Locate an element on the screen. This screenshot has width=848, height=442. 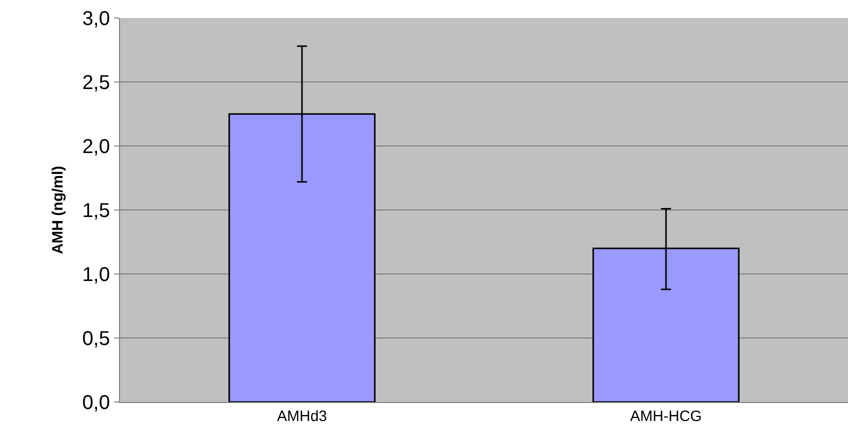
x-tick-label: AMHd3 is located at coordinates (302, 416).